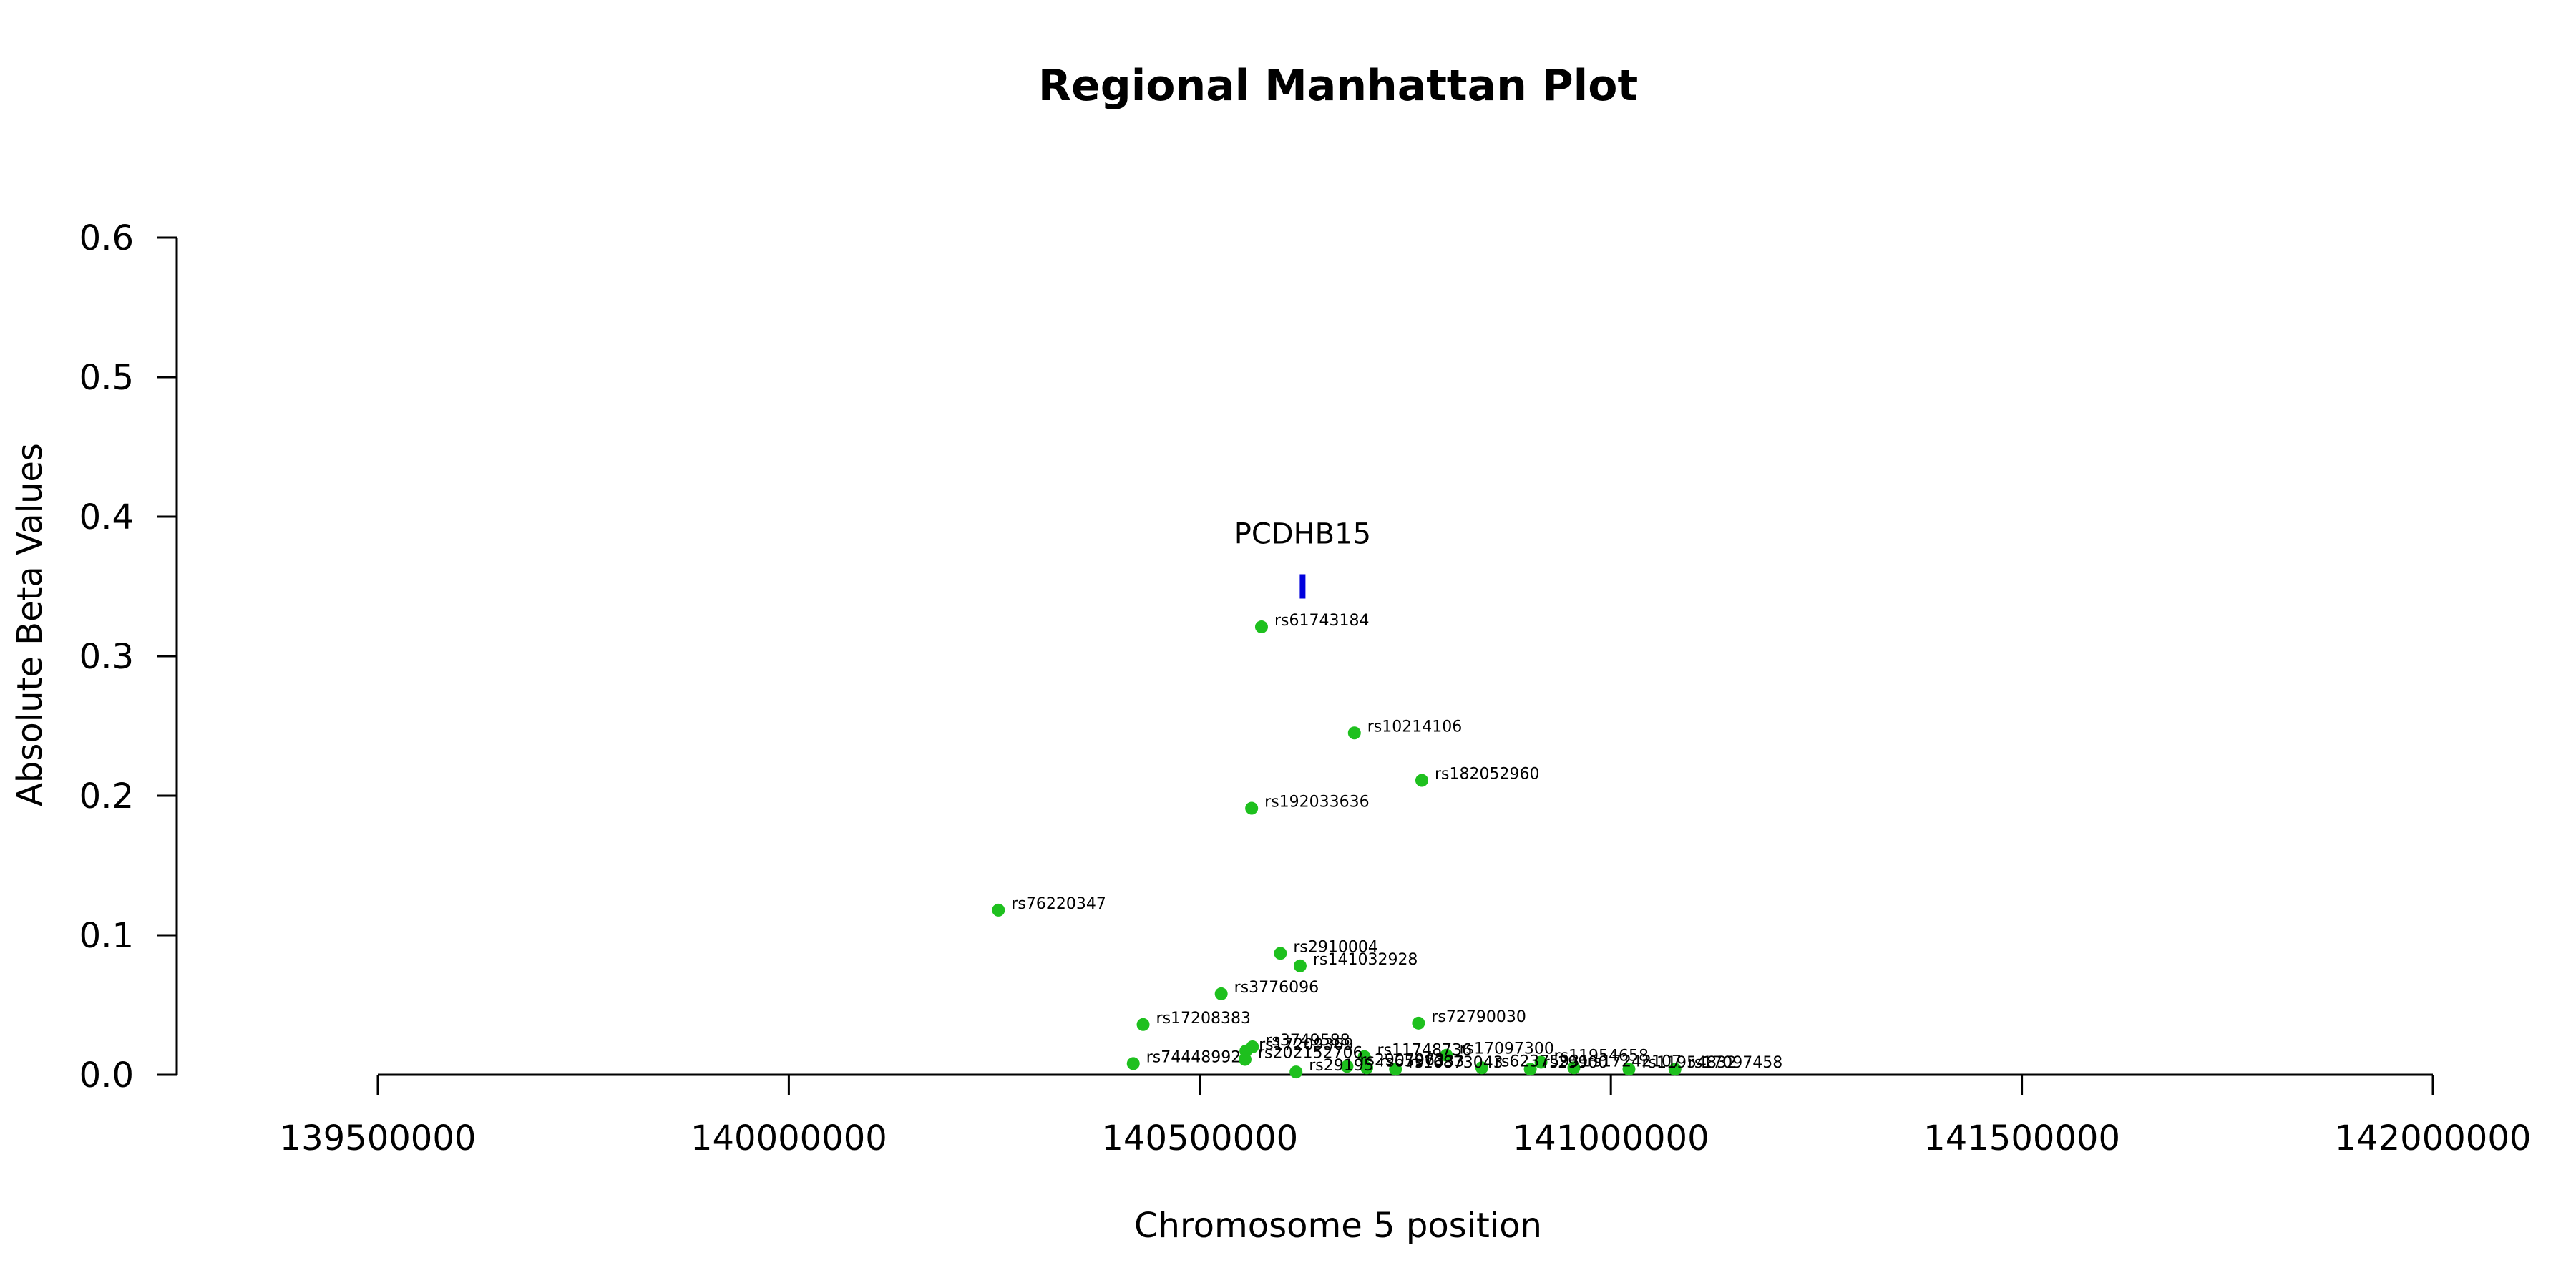 The height and width of the screenshot is (1288, 2576). Describe the element at coordinates (1338, 1226) in the screenshot. I see `x-axis-title: Chromosome 5 position` at that location.